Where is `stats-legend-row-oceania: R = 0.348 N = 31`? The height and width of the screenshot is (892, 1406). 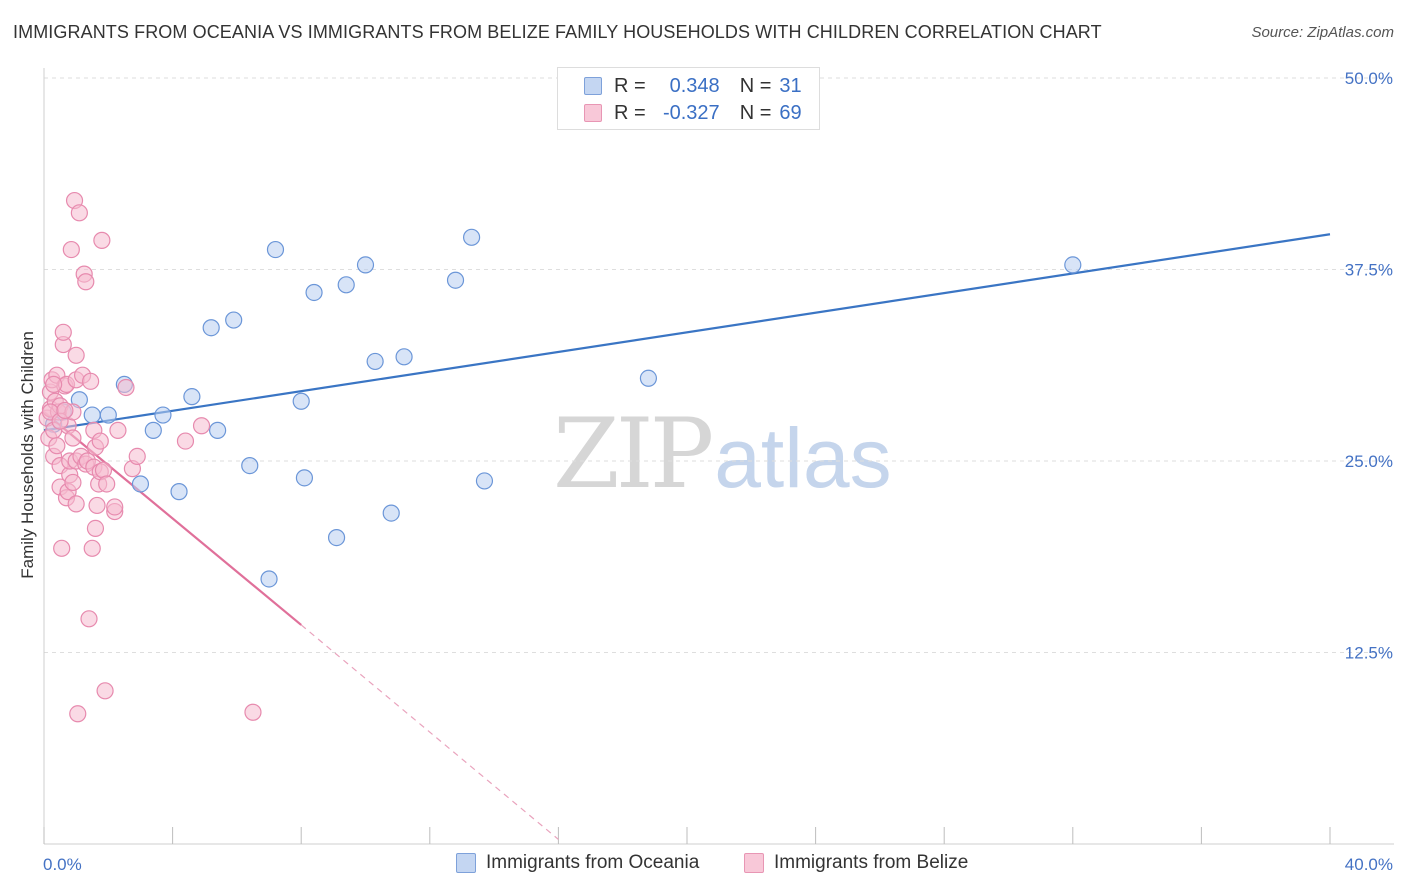
stats-legend-row-oceania: R = 0.348 N = 31 is located at coordinates (680, 86).